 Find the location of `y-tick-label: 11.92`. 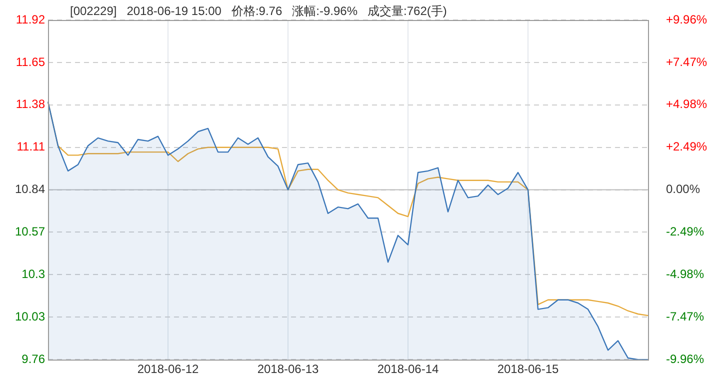

y-tick-label: 11.92 is located at coordinates (31, 19).